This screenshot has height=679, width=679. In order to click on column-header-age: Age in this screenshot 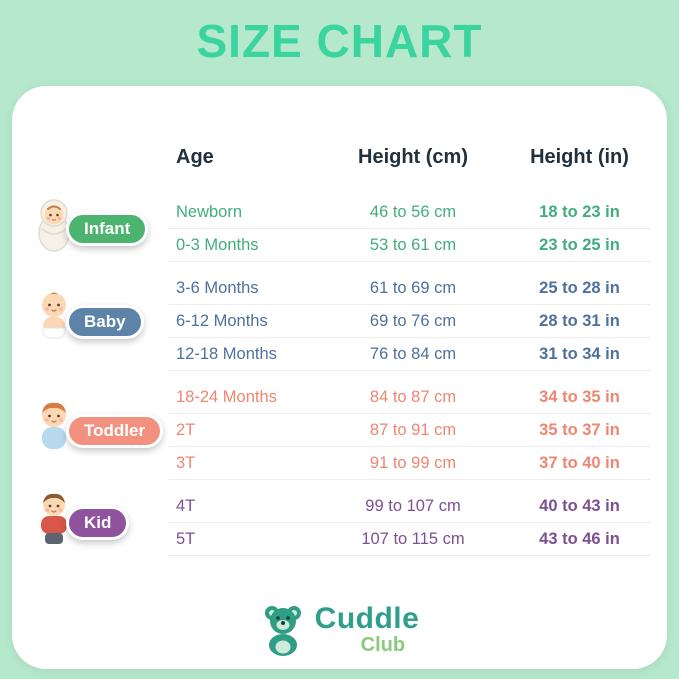, I will do `click(195, 157)`.